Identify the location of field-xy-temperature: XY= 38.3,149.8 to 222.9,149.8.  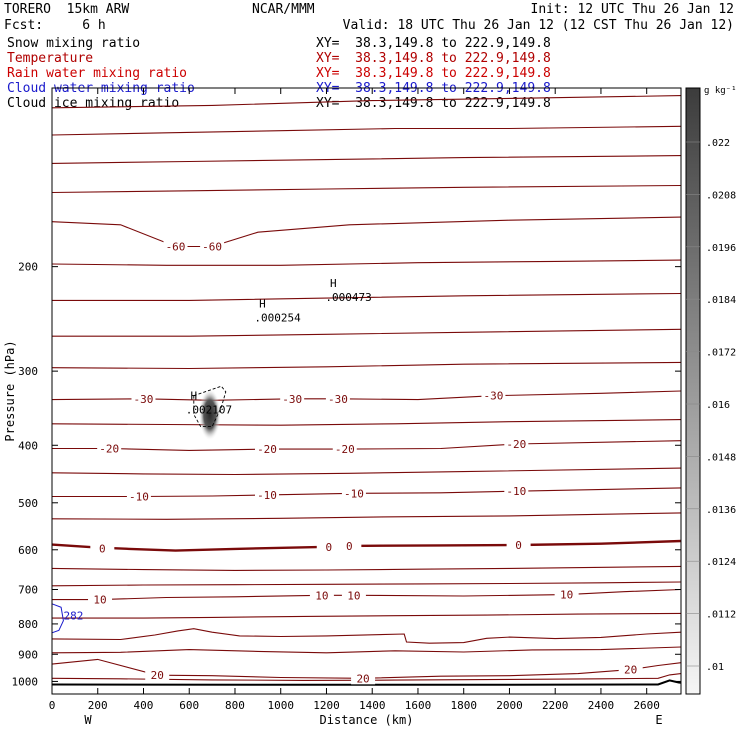
(433, 58).